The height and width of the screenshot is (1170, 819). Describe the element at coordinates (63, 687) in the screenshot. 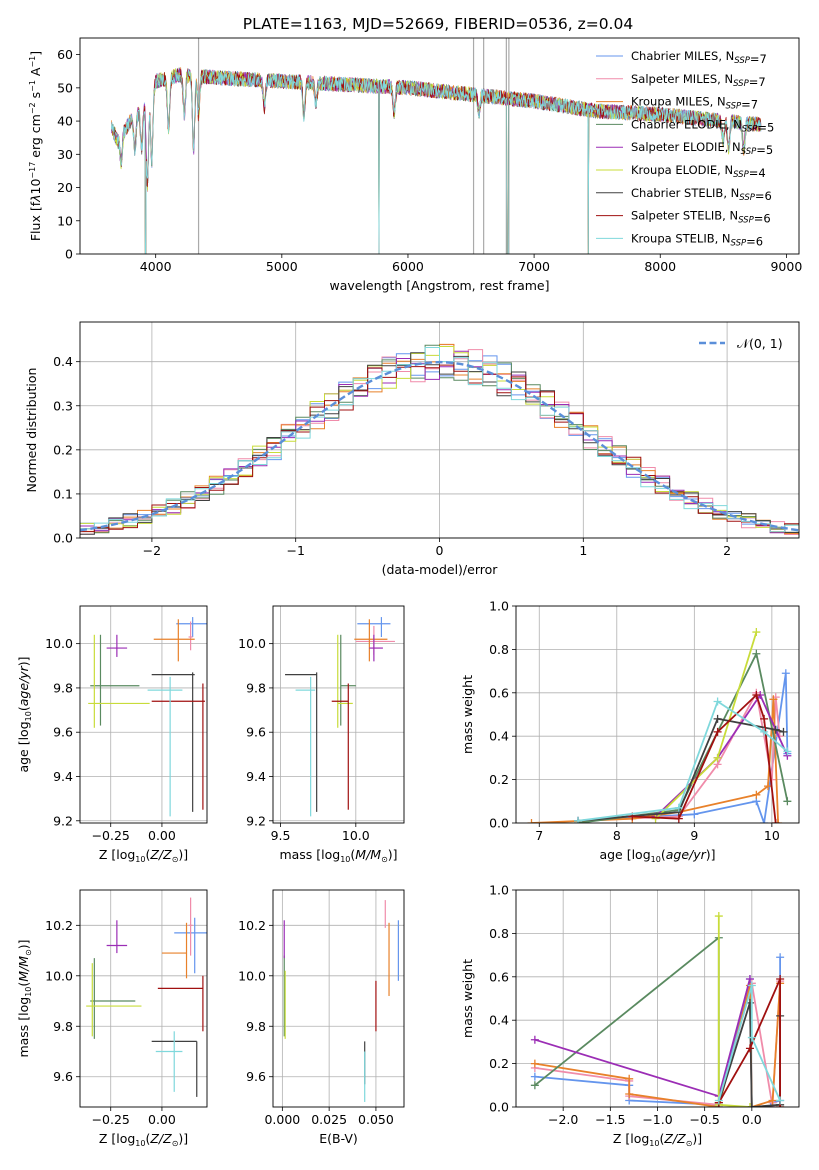

I see `age-vs-Z-ytick-label: 9.8` at that location.